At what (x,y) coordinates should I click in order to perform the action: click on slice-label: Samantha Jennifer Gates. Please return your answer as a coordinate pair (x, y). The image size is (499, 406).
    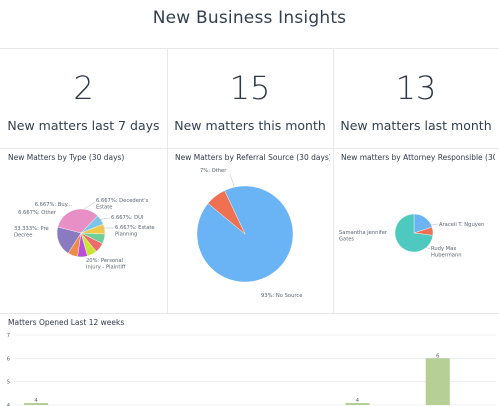
    Looking at the image, I should click on (363, 236).